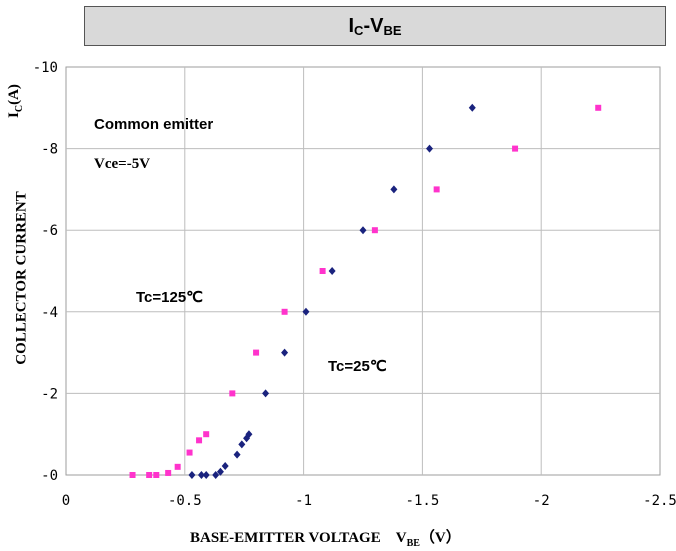 This screenshot has height=551, width=676. I want to click on annotation-common-emitter: Common emitter, so click(154, 124).